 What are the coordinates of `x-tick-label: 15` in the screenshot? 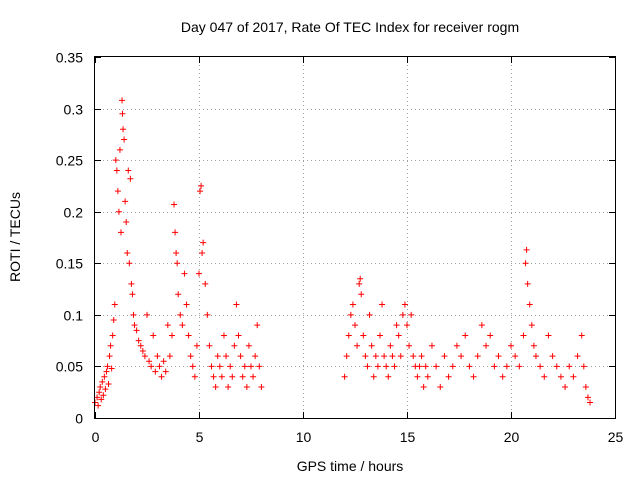 It's located at (408, 437).